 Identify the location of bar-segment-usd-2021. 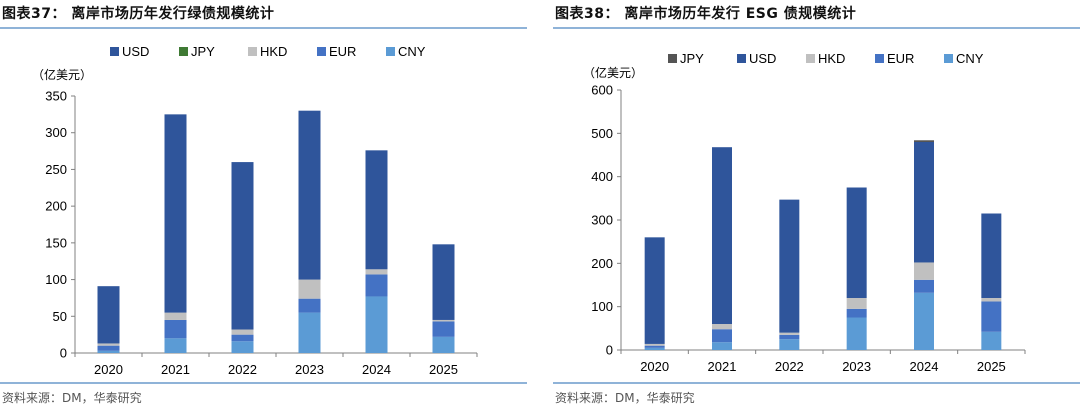
(175, 213).